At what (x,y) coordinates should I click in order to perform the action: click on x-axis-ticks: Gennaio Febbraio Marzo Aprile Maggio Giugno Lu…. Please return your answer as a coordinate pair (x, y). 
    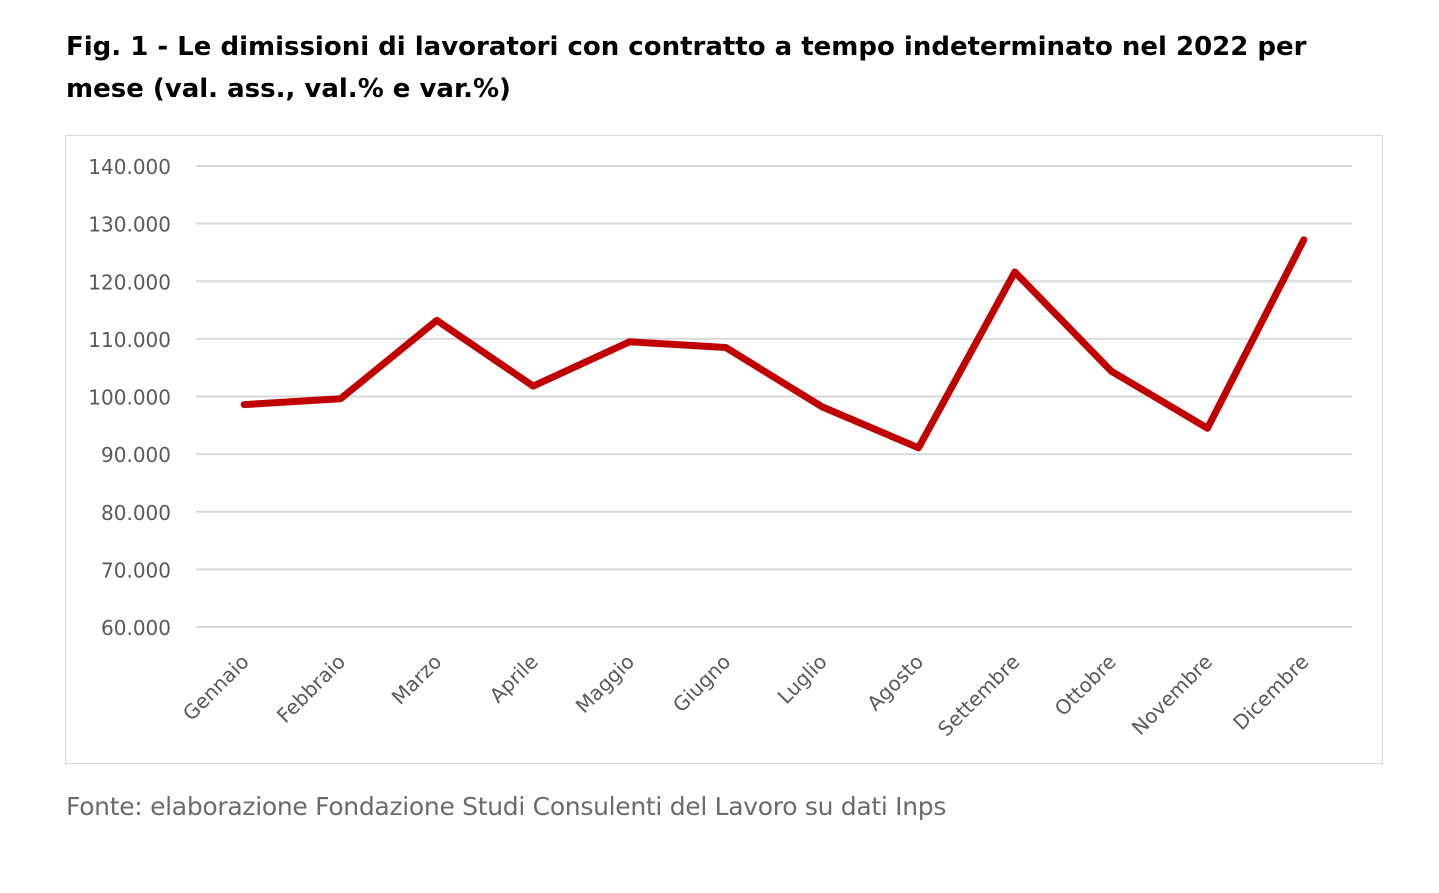
    Looking at the image, I should click on (745, 695).